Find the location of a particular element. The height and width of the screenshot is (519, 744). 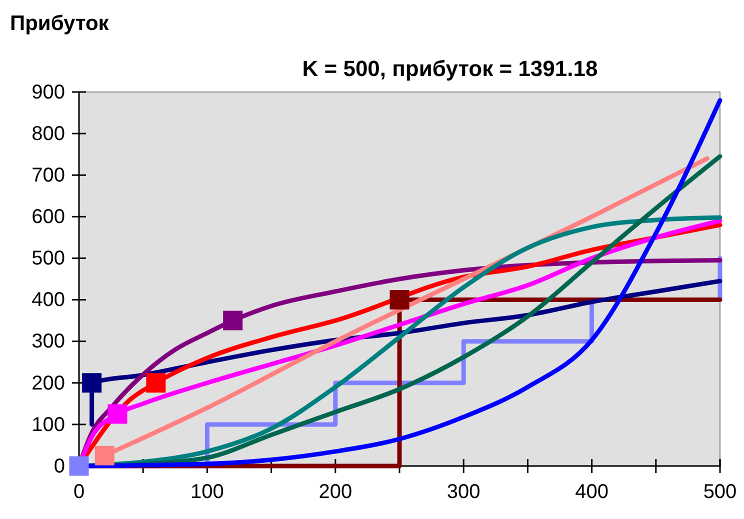

y-tick-label: 700 is located at coordinates (48, 175).